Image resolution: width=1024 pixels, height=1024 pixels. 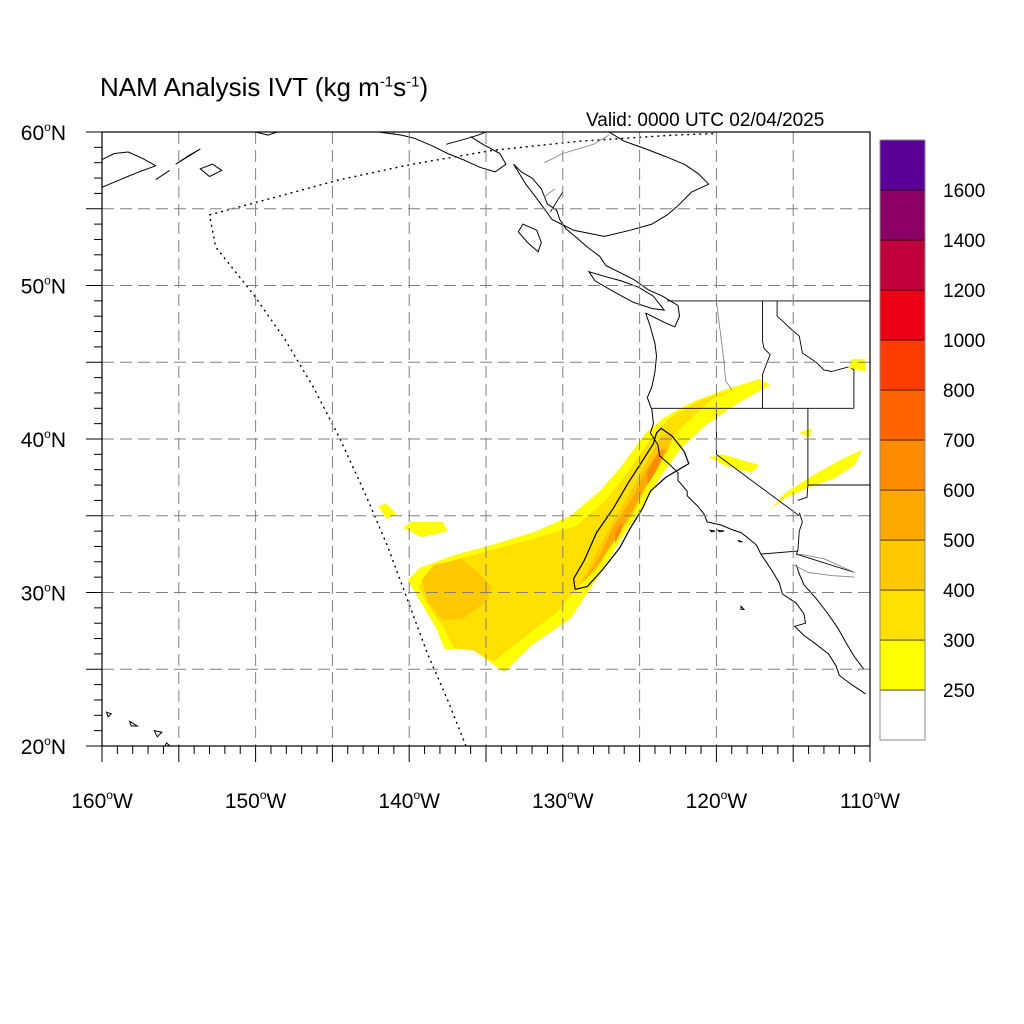 I want to click on colorbar-label: 1200, so click(x=964, y=291).